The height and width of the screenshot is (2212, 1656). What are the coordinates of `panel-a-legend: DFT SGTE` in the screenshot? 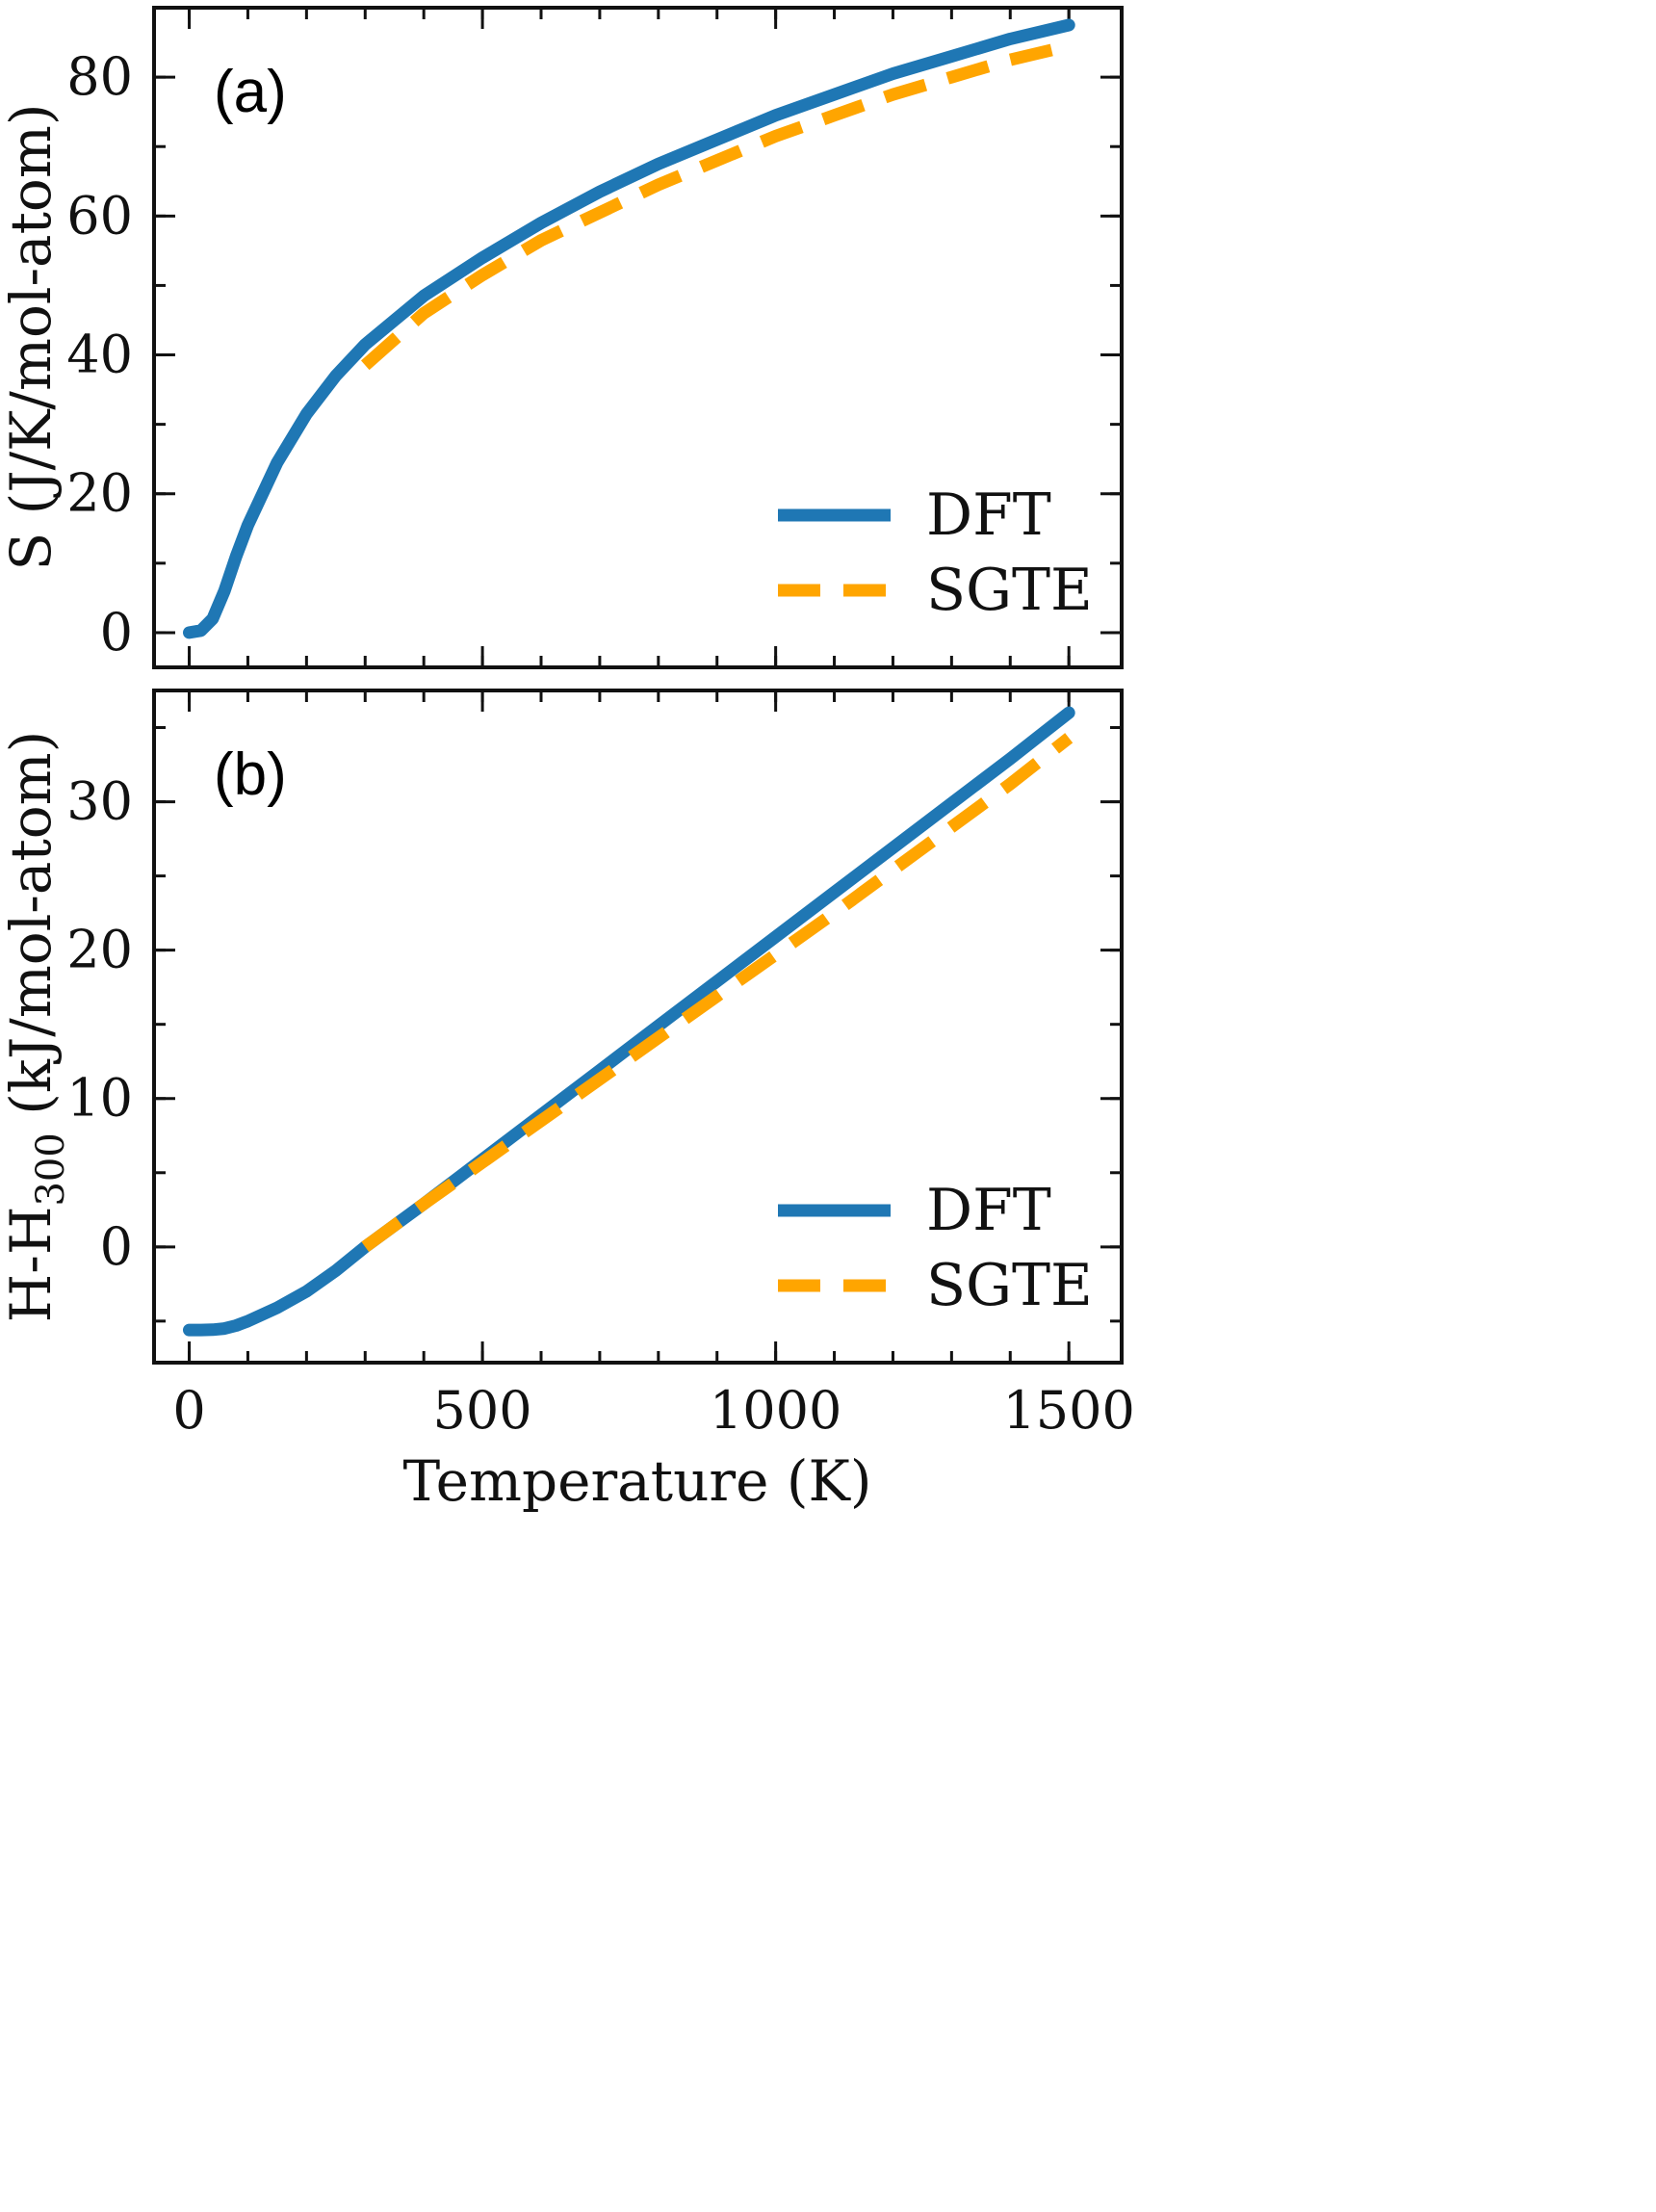 It's located at (935, 552).